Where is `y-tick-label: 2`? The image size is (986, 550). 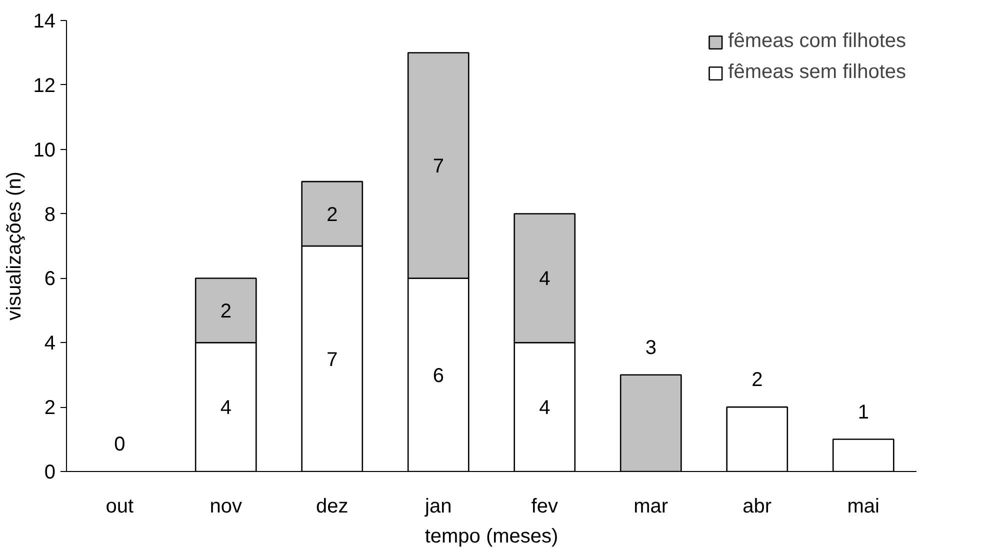 y-tick-label: 2 is located at coordinates (50, 408).